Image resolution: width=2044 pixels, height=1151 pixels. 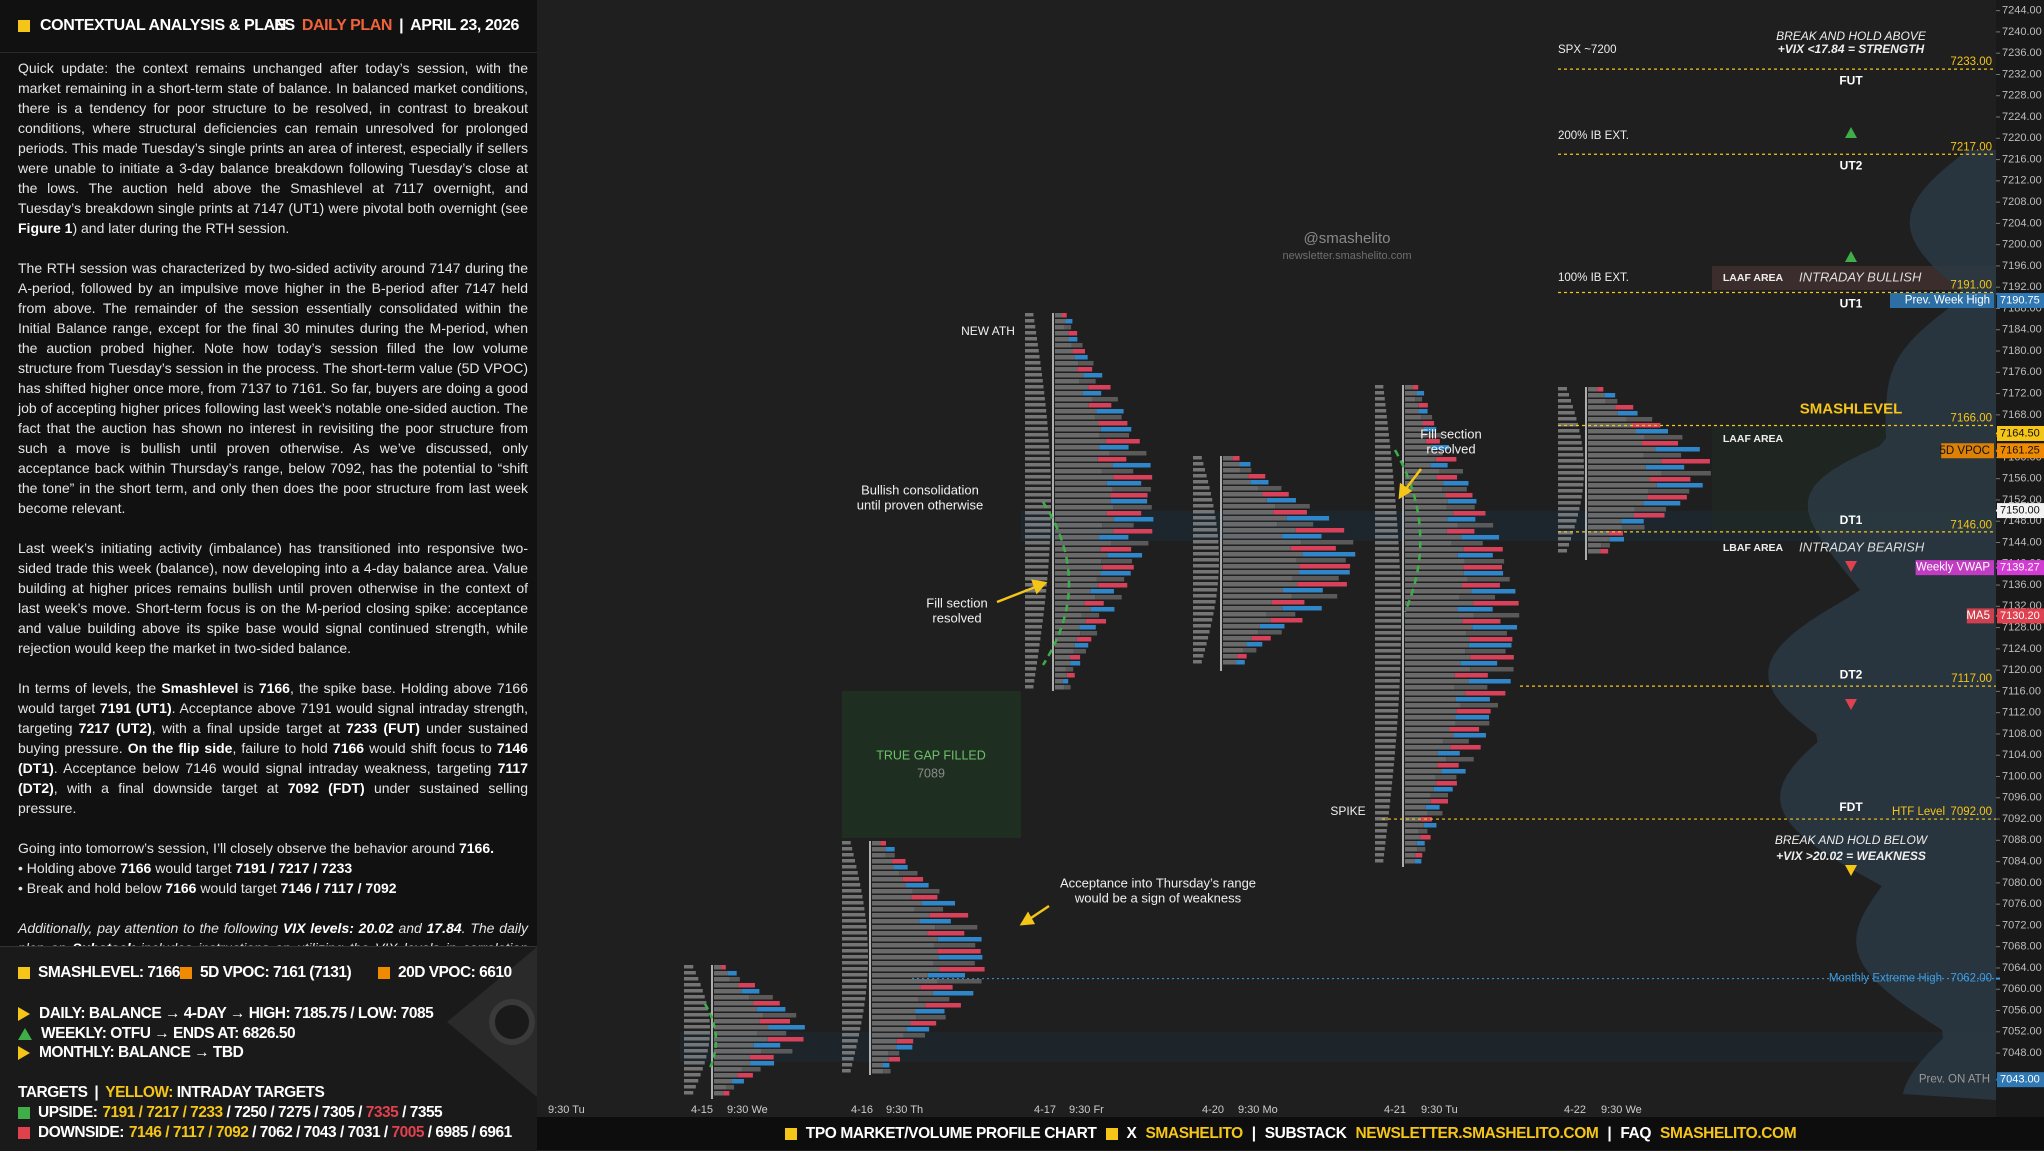 I want to click on bold-text: 7092 (FDT), so click(x=326, y=788).